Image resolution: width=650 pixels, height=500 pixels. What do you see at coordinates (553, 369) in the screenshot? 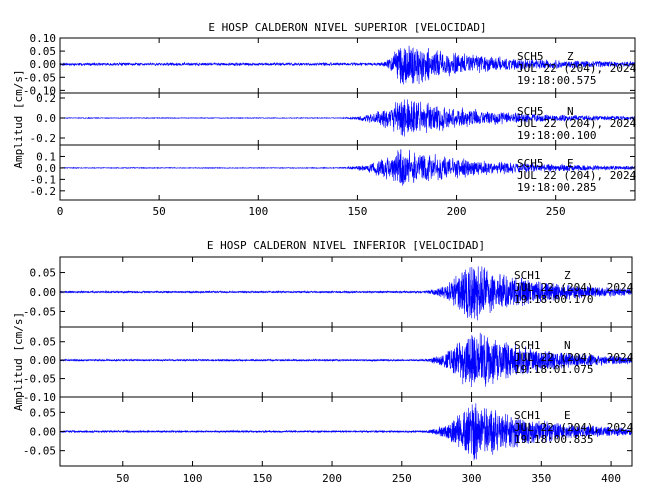
I see `record-time: 19:18:01.075` at bounding box center [553, 369].